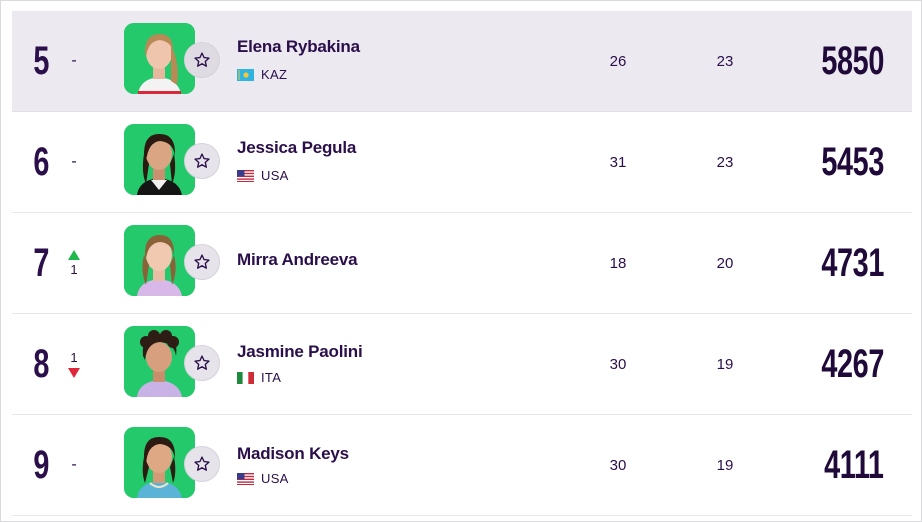  I want to click on country-code: KAZ, so click(274, 74).